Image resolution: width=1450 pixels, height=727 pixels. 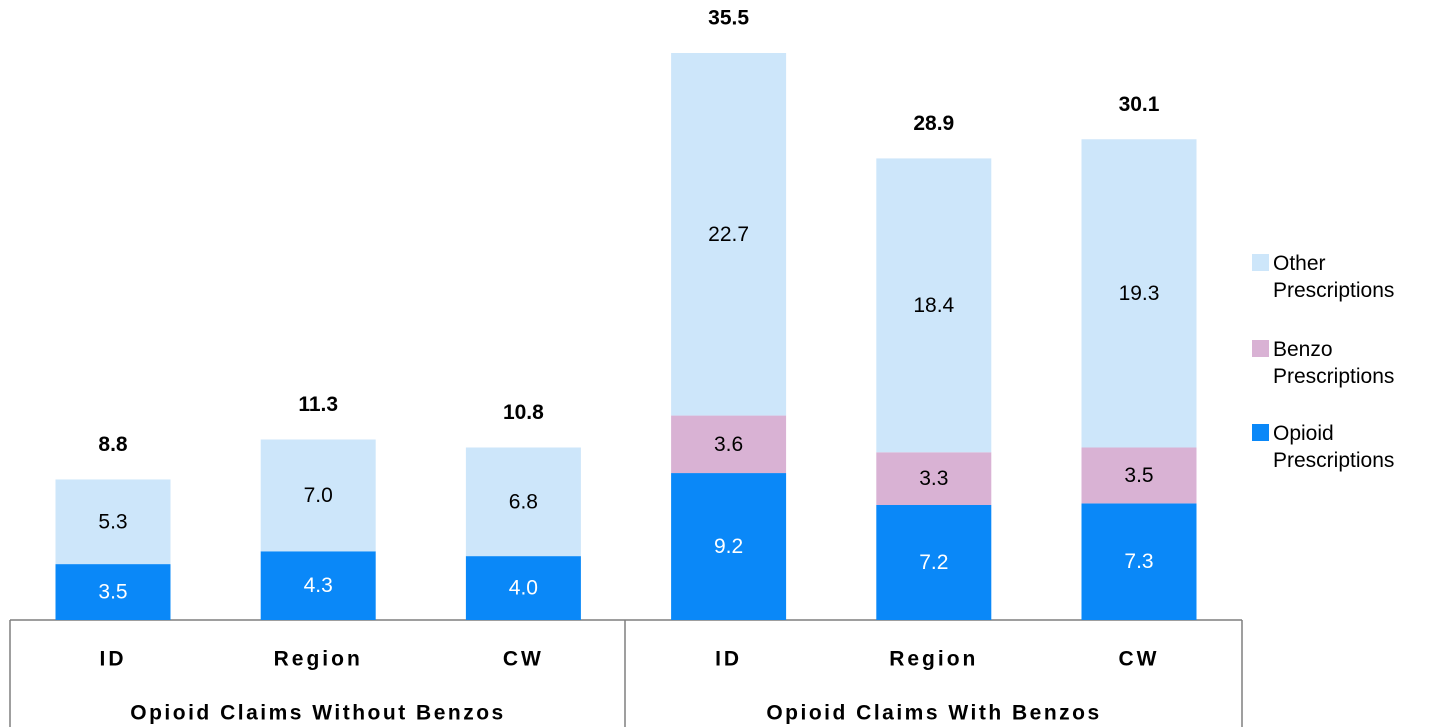 I want to click on segment-label: 18.4, so click(x=933, y=305).